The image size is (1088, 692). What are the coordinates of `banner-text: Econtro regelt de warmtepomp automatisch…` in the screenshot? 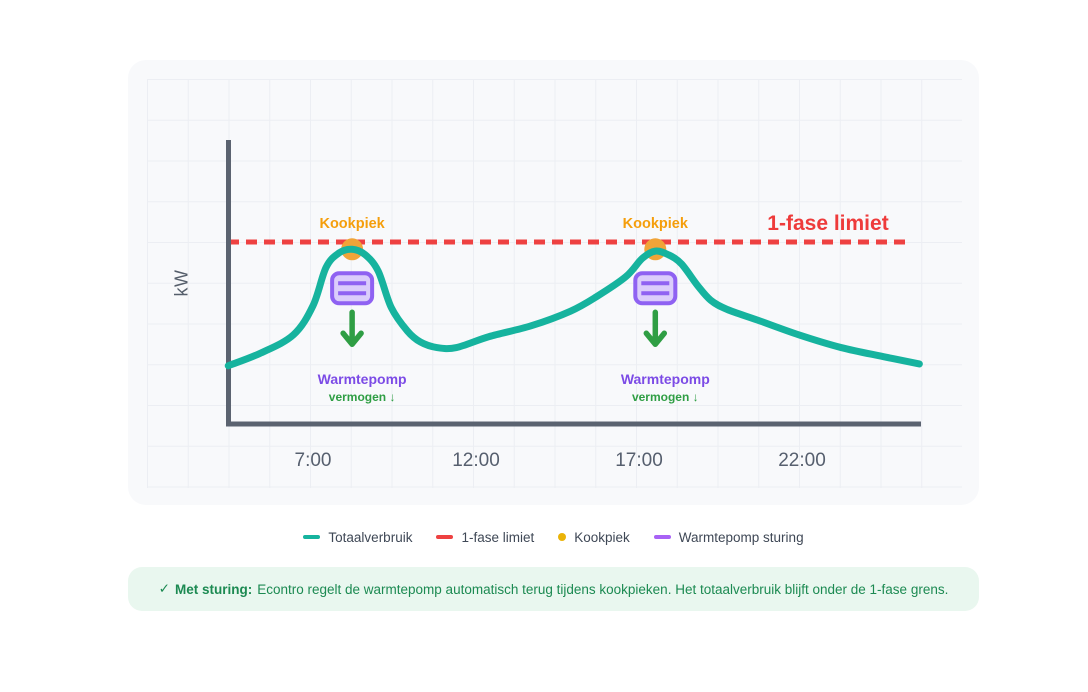 It's located at (603, 589).